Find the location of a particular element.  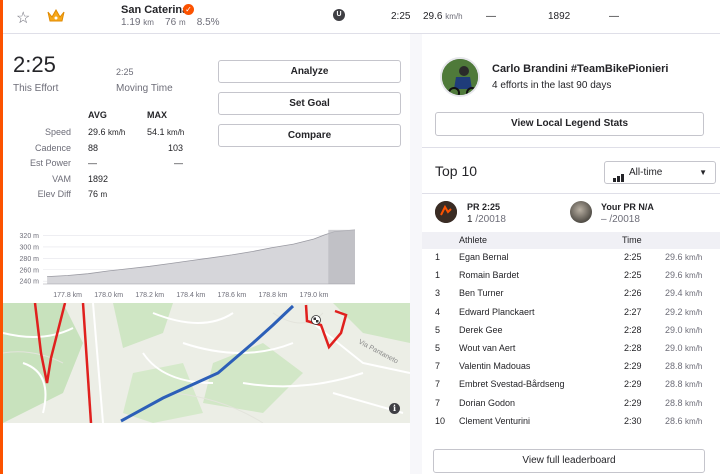

timeframe-select: All-time ▼ is located at coordinates (660, 172).